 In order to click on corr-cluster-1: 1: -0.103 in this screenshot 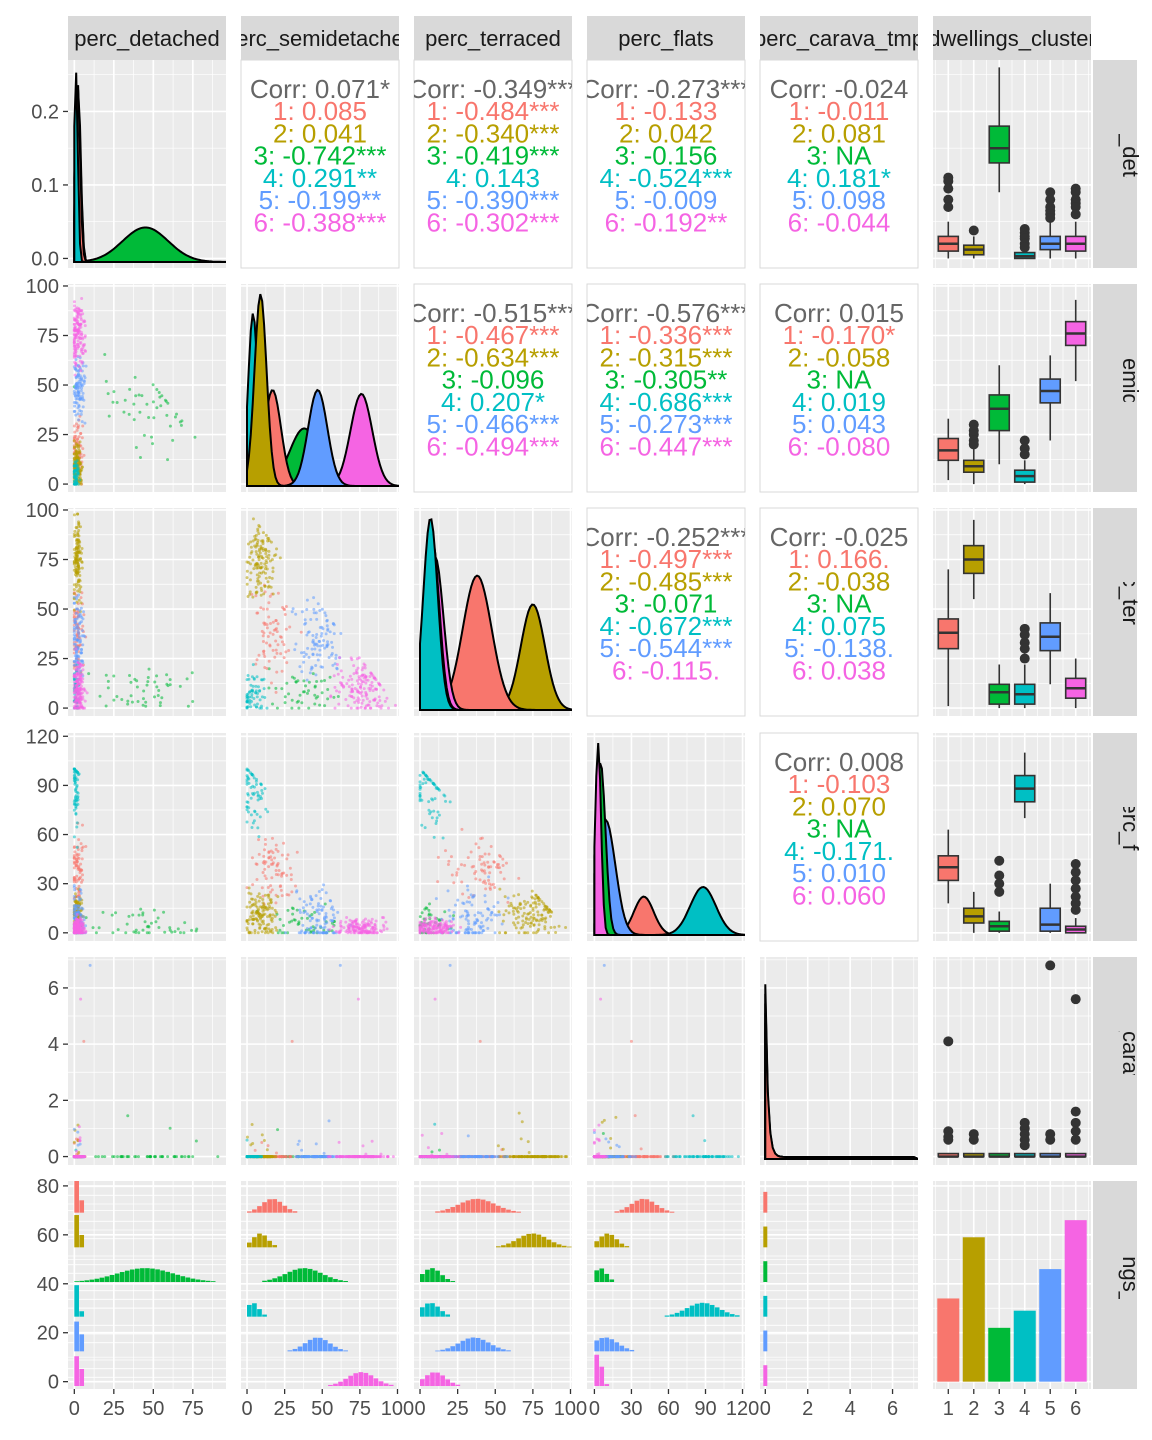, I will do `click(839, 784)`.